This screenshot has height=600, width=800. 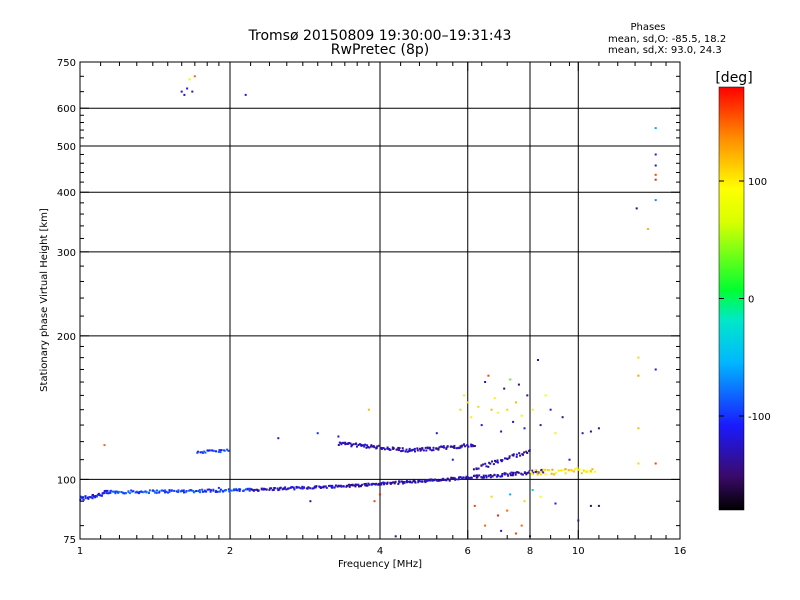 What do you see at coordinates (66, 63) in the screenshot?
I see `y-tick-label: 750` at bounding box center [66, 63].